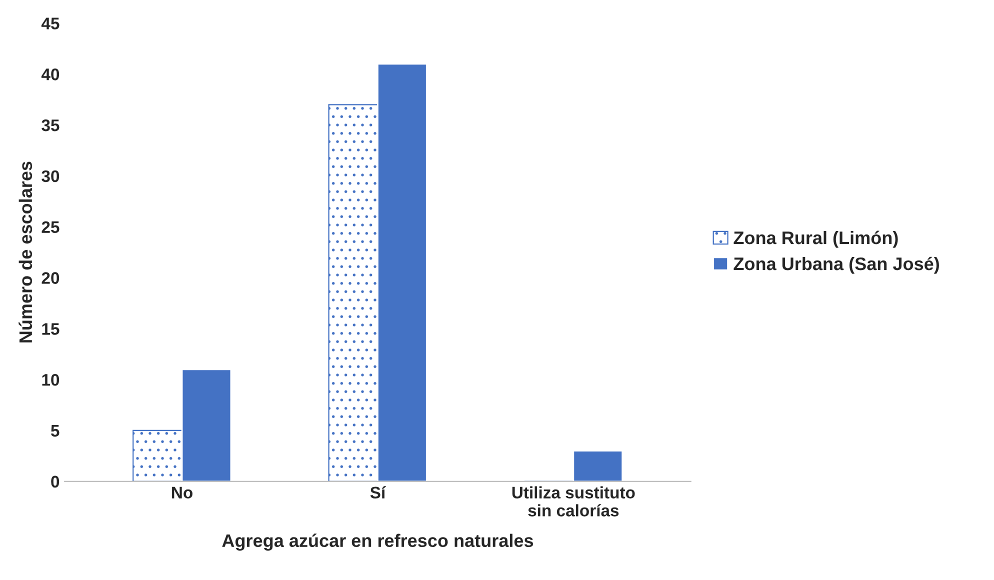  I want to click on x-axis-title: Agrega azúcar en refresco naturales, so click(378, 542).